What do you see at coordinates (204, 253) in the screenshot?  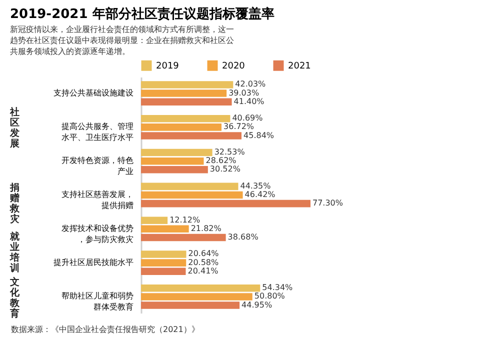 I see `data-label: 20.64%` at bounding box center [204, 253].